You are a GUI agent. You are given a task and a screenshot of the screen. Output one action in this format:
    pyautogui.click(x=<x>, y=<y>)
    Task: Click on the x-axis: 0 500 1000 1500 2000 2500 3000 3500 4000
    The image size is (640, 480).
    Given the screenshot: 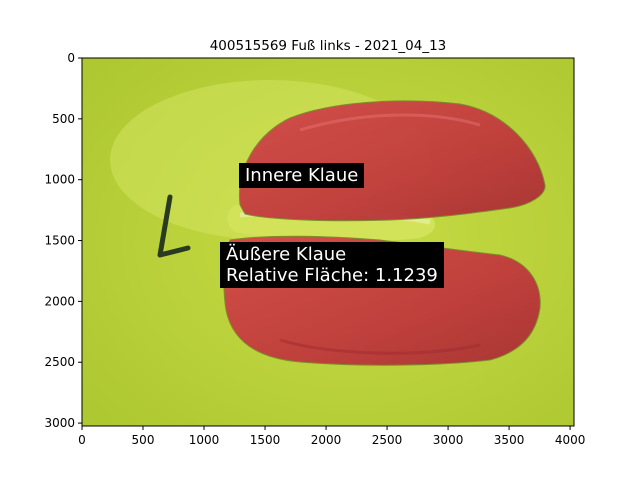 What is the action you would take?
    pyautogui.click(x=331, y=436)
    